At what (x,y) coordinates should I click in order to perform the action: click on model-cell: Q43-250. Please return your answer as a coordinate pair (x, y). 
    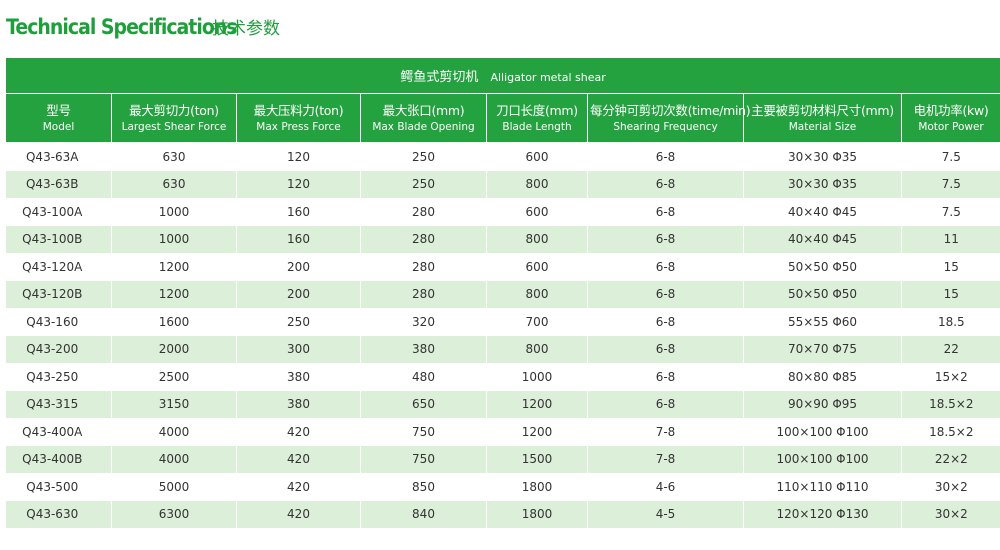
    Looking at the image, I should click on (58, 377).